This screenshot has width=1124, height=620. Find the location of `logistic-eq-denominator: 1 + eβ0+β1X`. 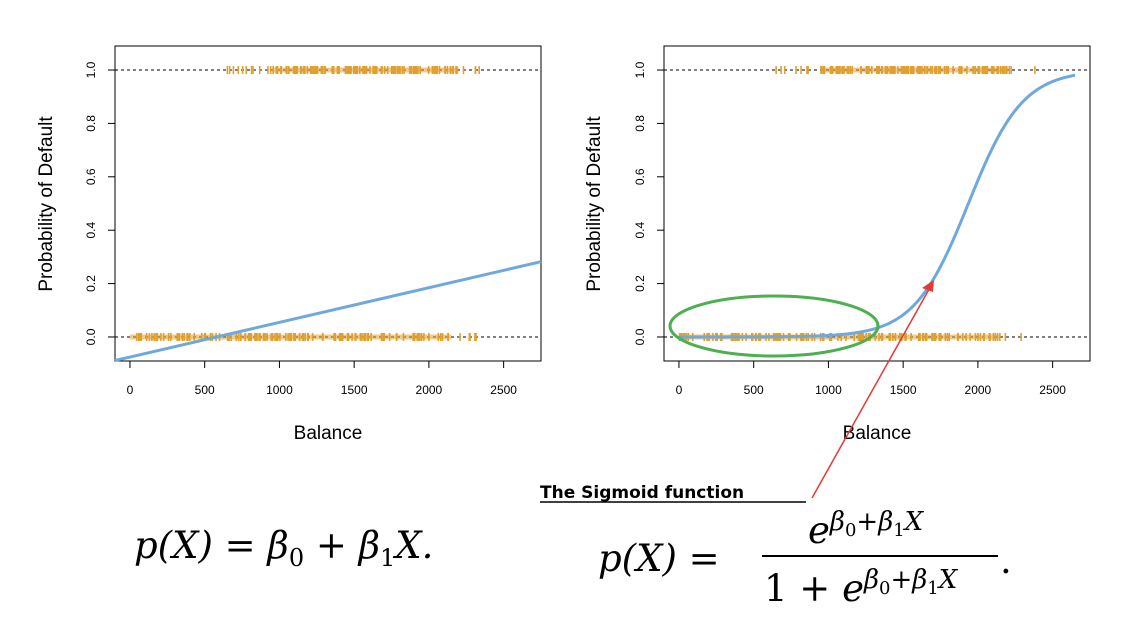

logistic-eq-denominator: 1 + eβ0+β1X is located at coordinates (861, 587).